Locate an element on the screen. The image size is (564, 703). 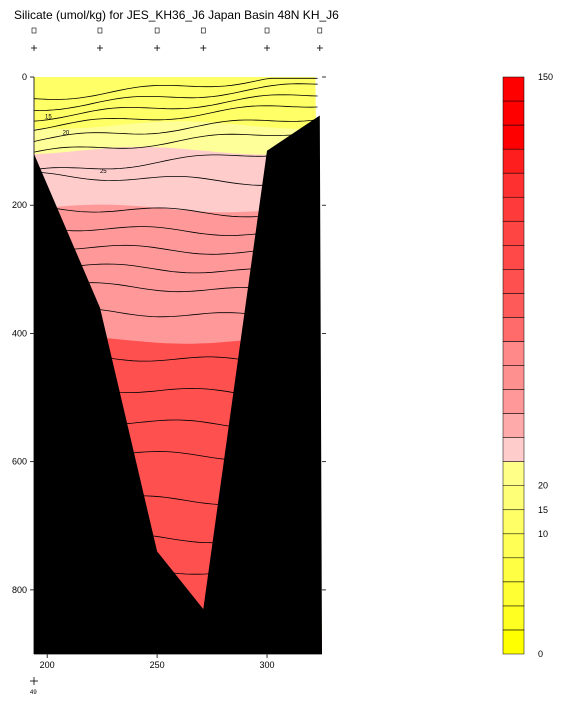
y-tick-label: 400 is located at coordinates (19, 333).